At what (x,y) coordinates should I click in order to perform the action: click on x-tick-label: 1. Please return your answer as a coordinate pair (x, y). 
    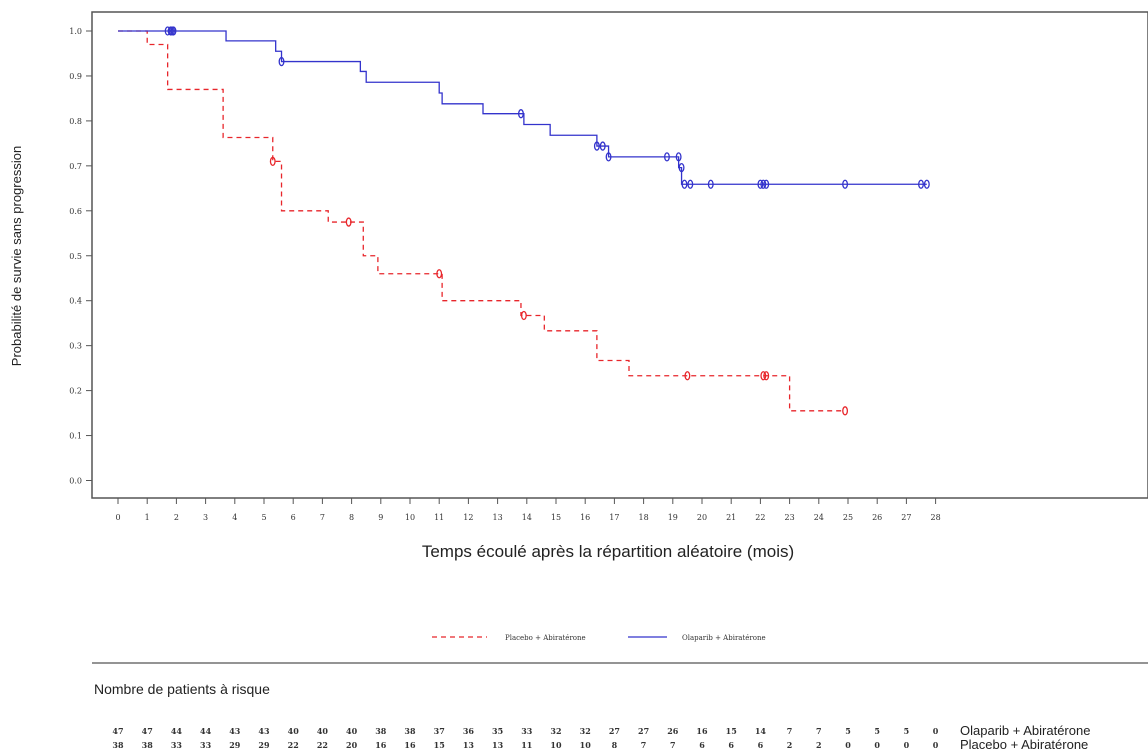
    Looking at the image, I should click on (147, 517).